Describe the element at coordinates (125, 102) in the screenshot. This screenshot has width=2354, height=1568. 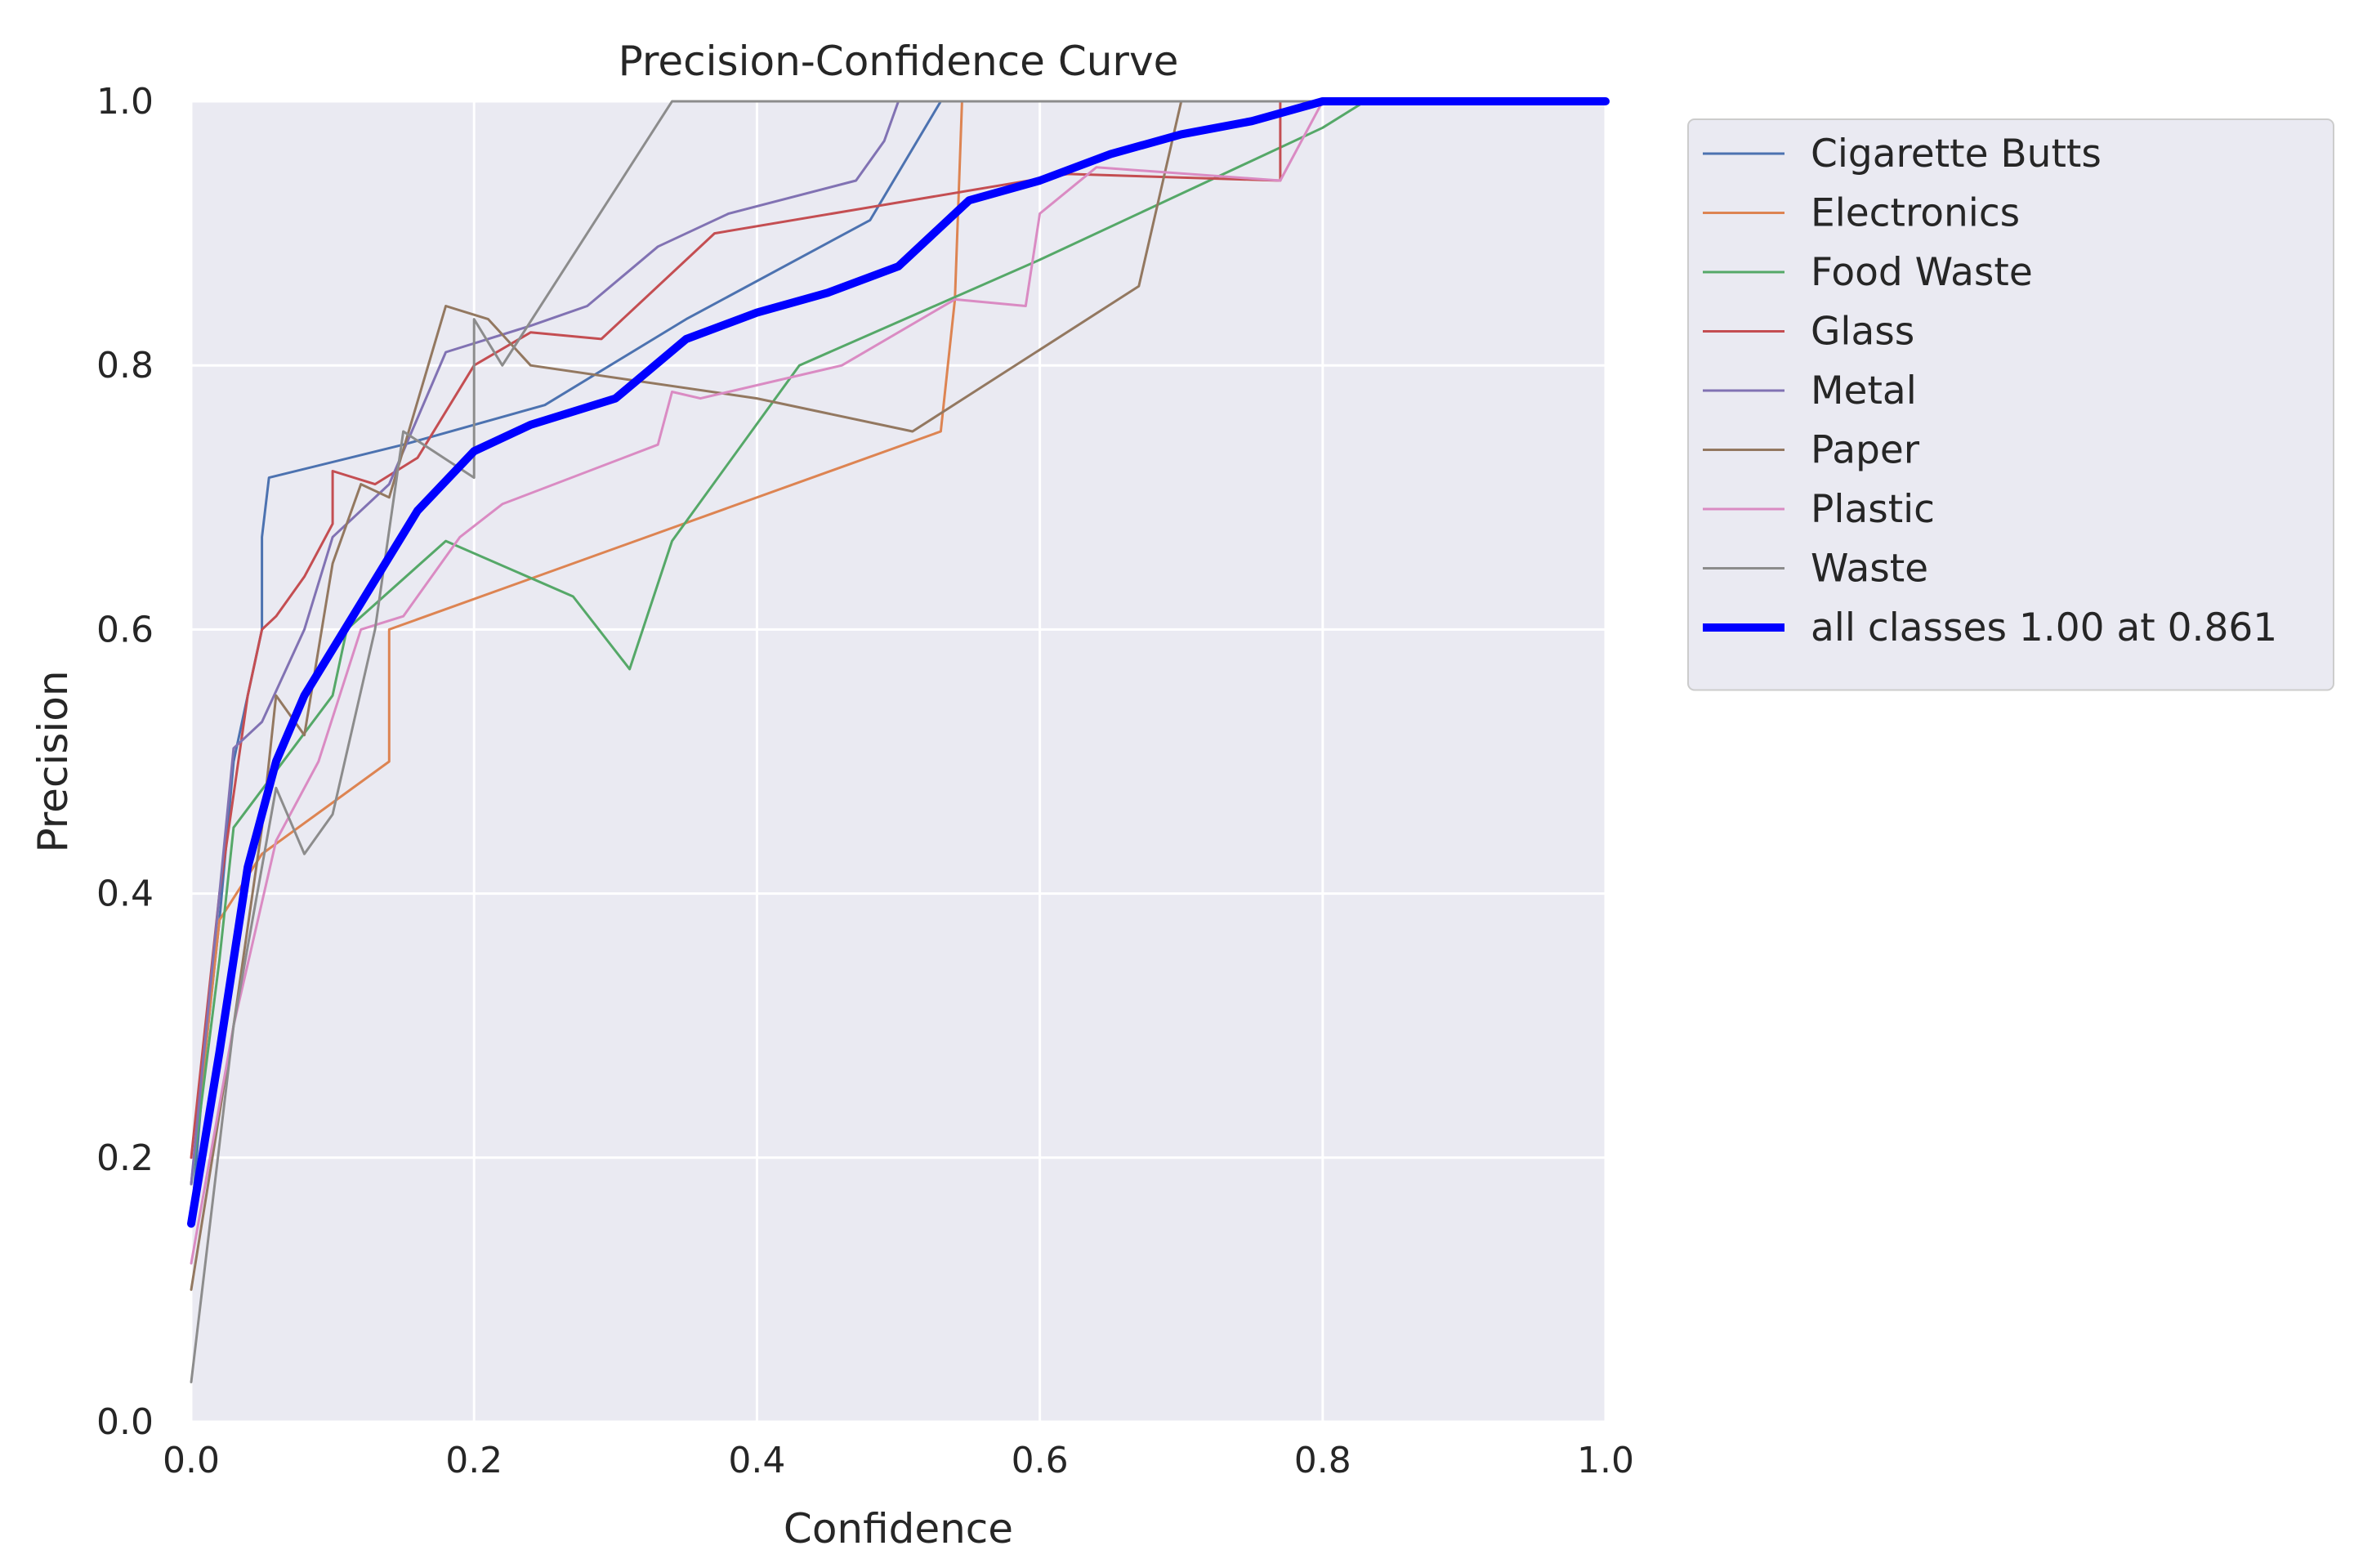
I see `y-tick-label: 1.0` at that location.